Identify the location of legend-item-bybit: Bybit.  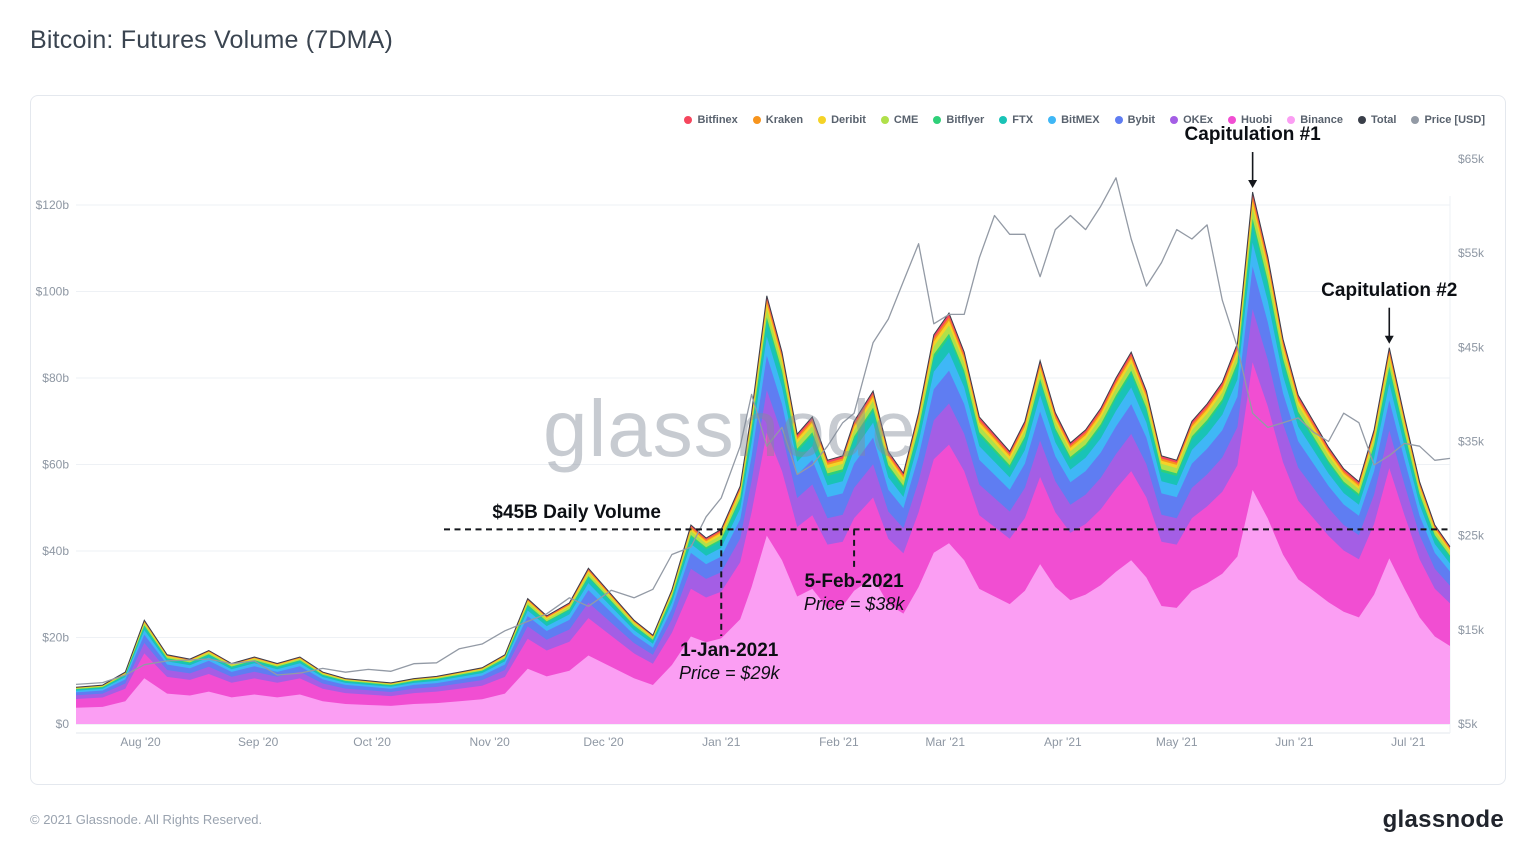
(1135, 120).